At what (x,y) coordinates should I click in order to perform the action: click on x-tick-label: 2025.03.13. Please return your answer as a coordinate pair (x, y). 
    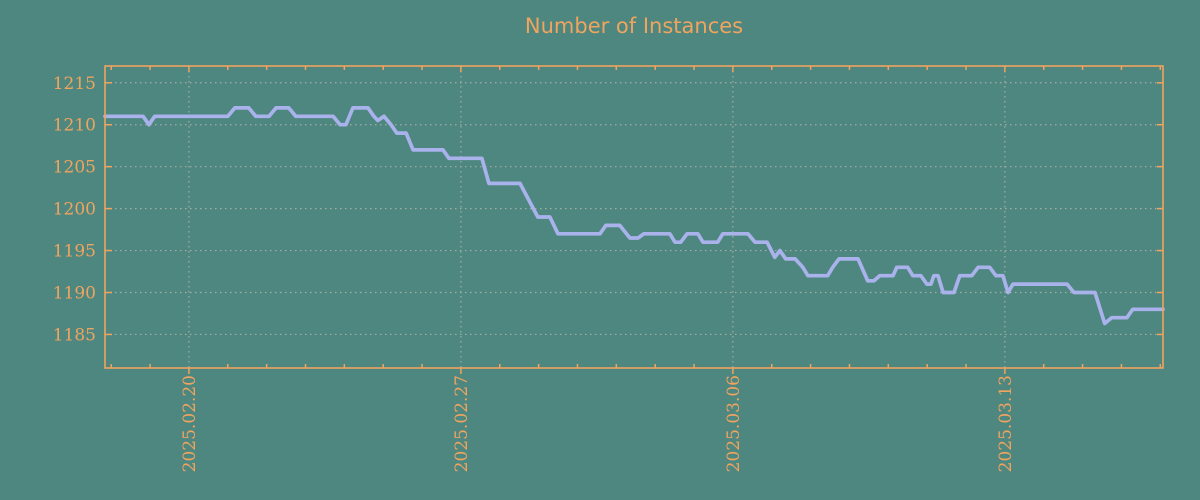
    Looking at the image, I should click on (1006, 423).